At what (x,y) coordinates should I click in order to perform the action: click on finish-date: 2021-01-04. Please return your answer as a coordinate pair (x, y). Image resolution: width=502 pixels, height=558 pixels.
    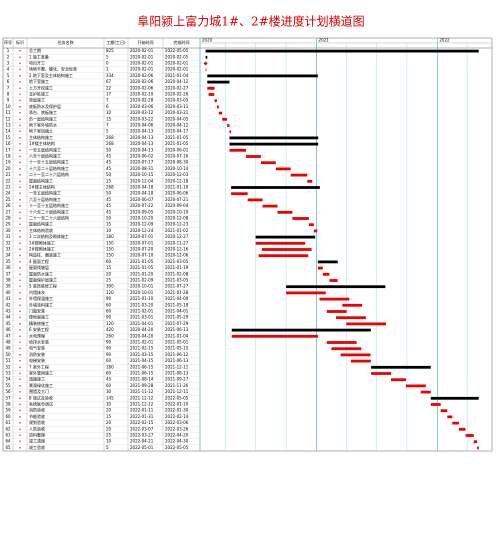
    Looking at the image, I should click on (177, 75).